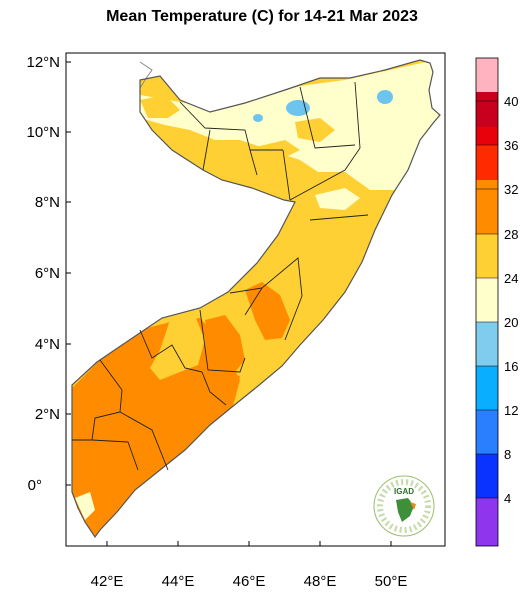 The image size is (524, 600). What do you see at coordinates (511, 366) in the screenshot?
I see `colorbar-tick-16: 16` at bounding box center [511, 366].